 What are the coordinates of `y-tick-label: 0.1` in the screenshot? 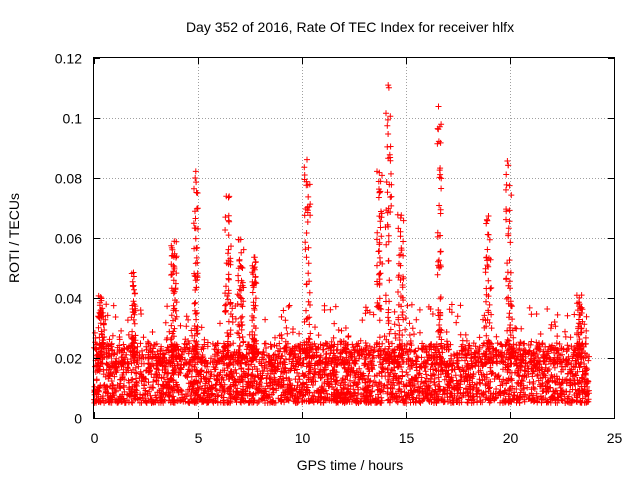 It's located at (73, 119).